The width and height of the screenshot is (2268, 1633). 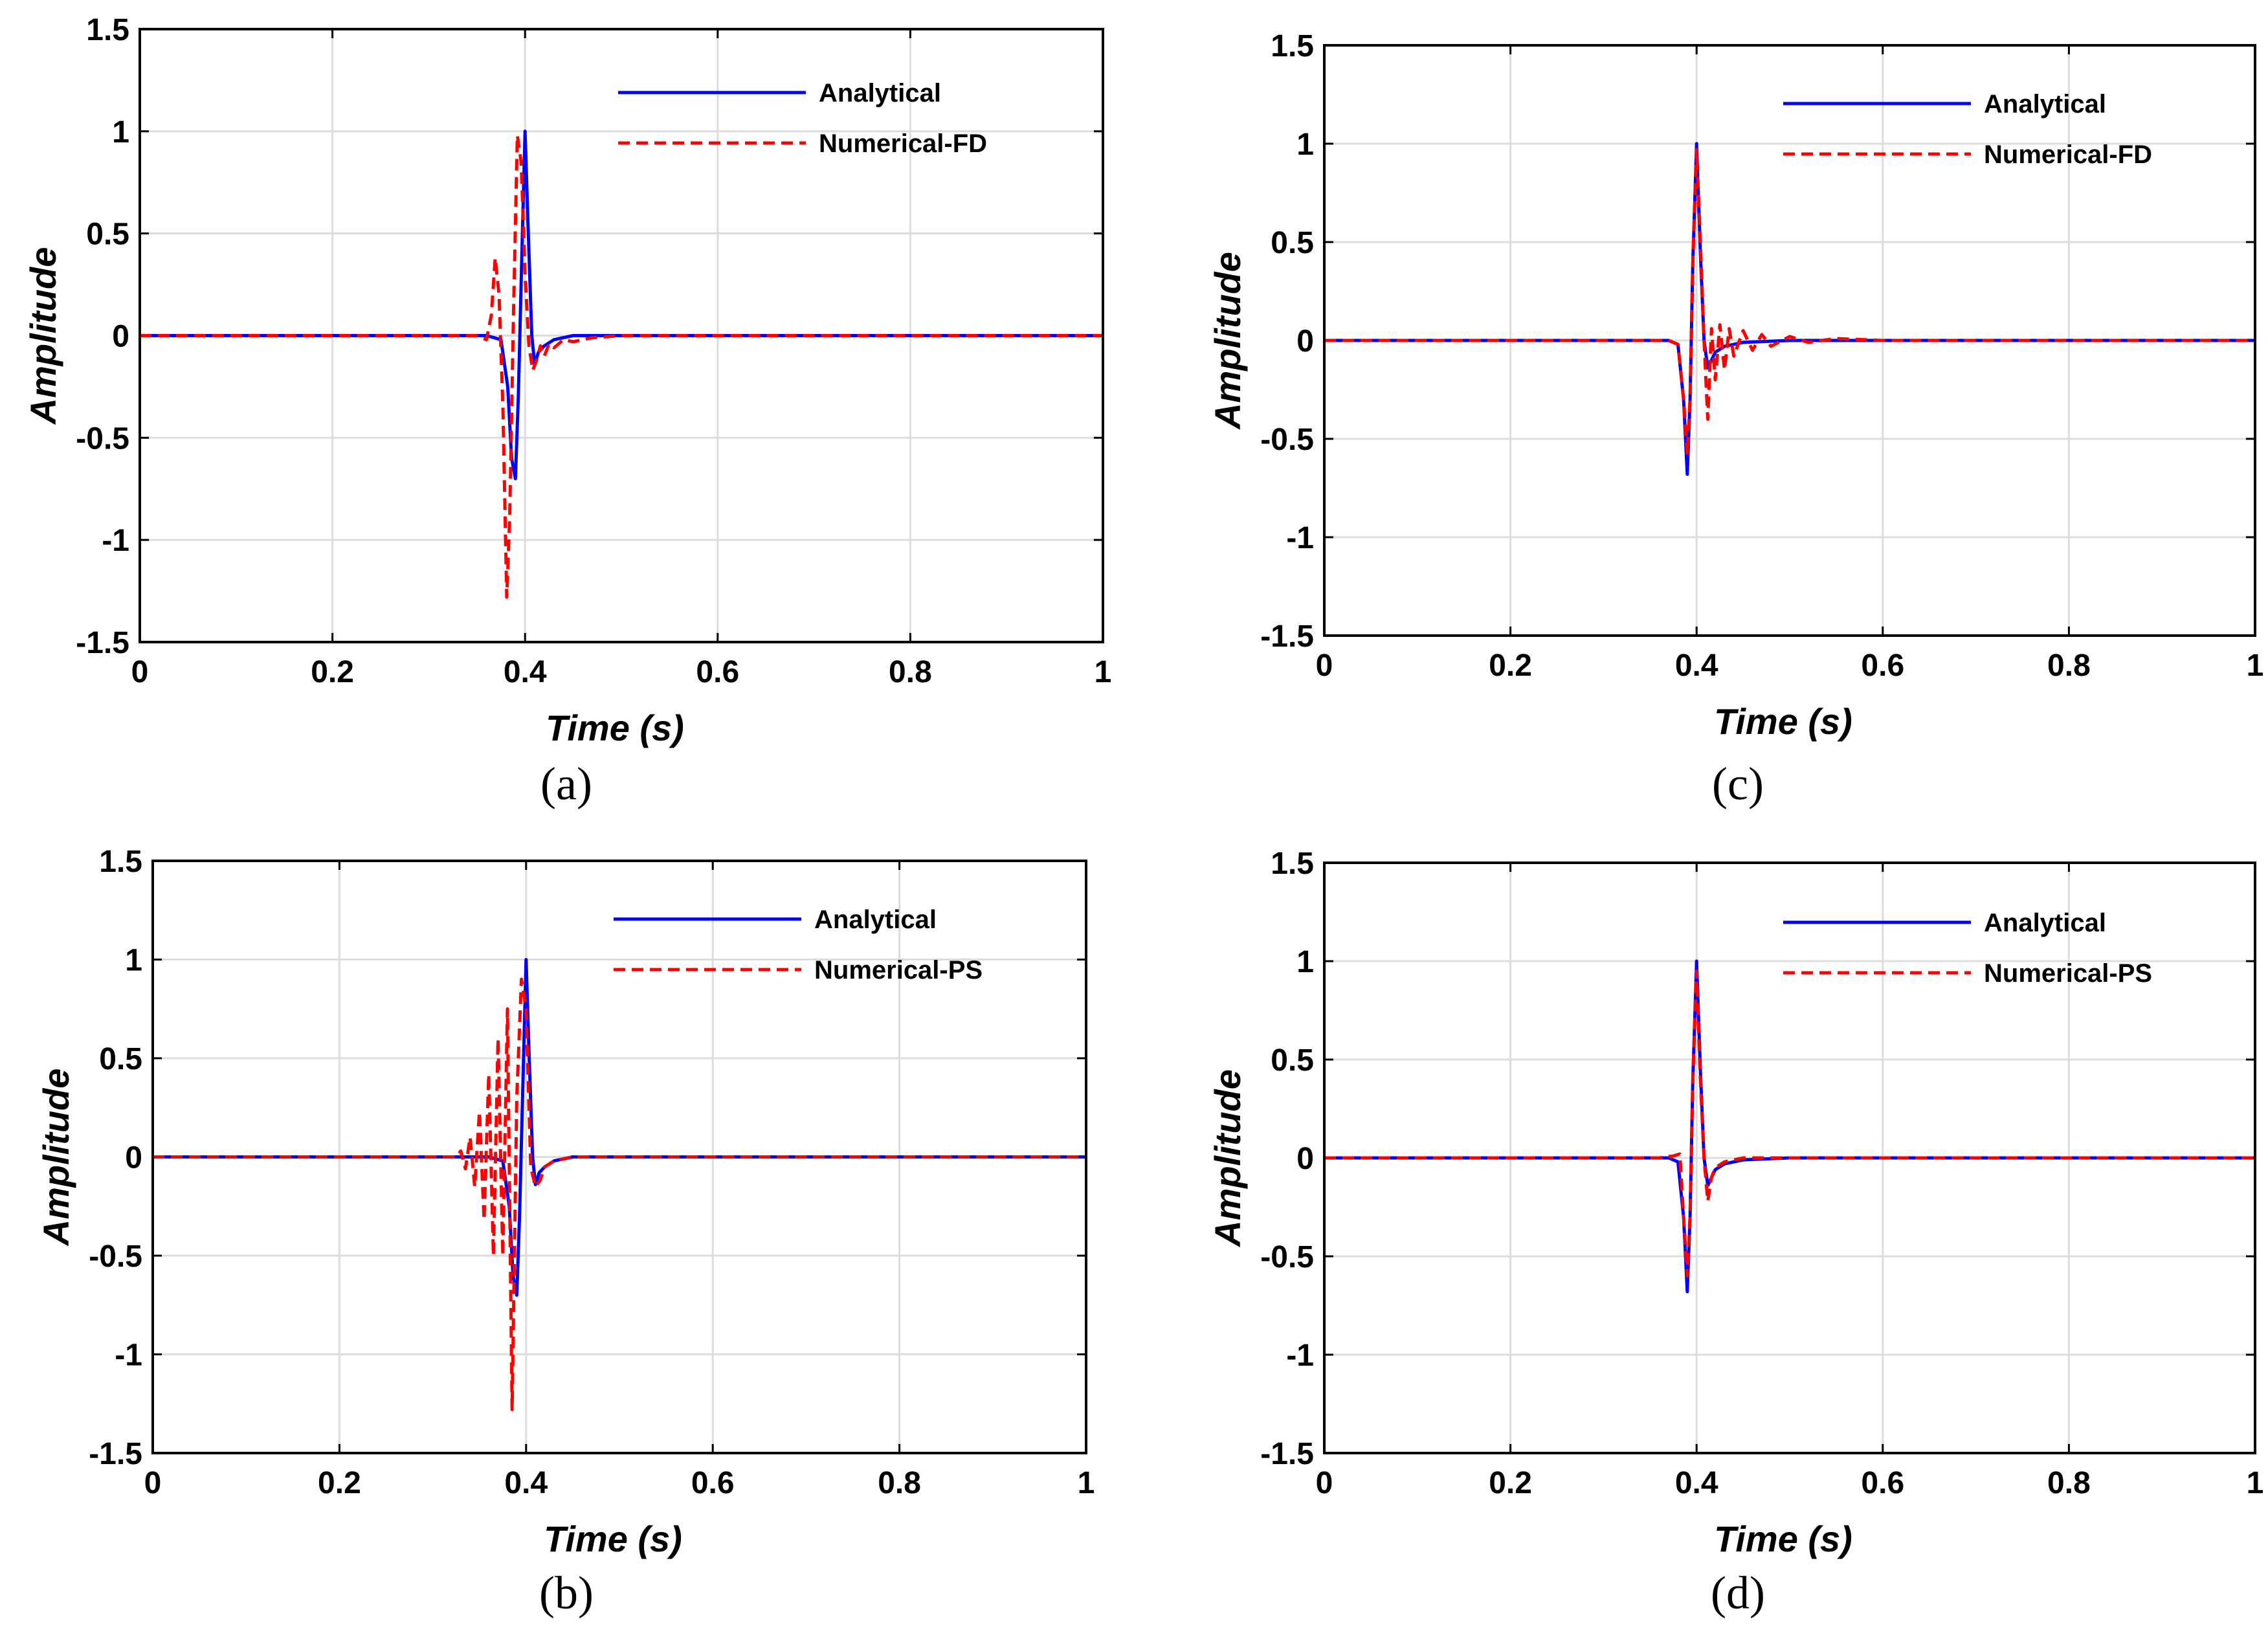 What do you see at coordinates (1738, 784) in the screenshot?
I see `panel-caption: (c)` at bounding box center [1738, 784].